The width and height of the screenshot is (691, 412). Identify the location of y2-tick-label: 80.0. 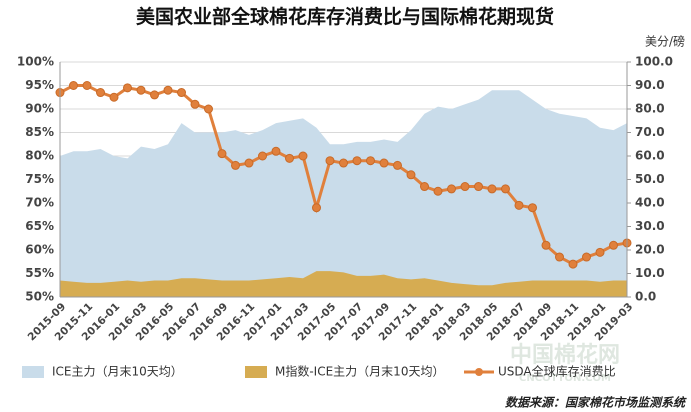
(650, 109).